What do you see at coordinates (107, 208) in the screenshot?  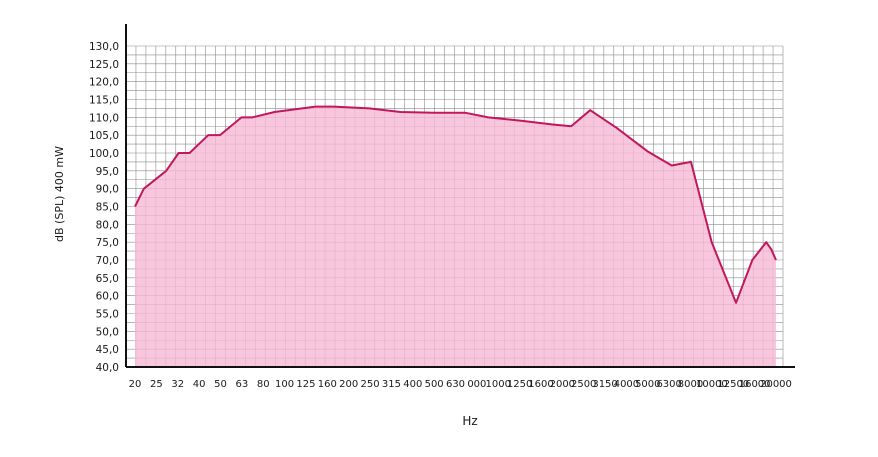 I see `y-tick-label: 85,0` at bounding box center [107, 208].